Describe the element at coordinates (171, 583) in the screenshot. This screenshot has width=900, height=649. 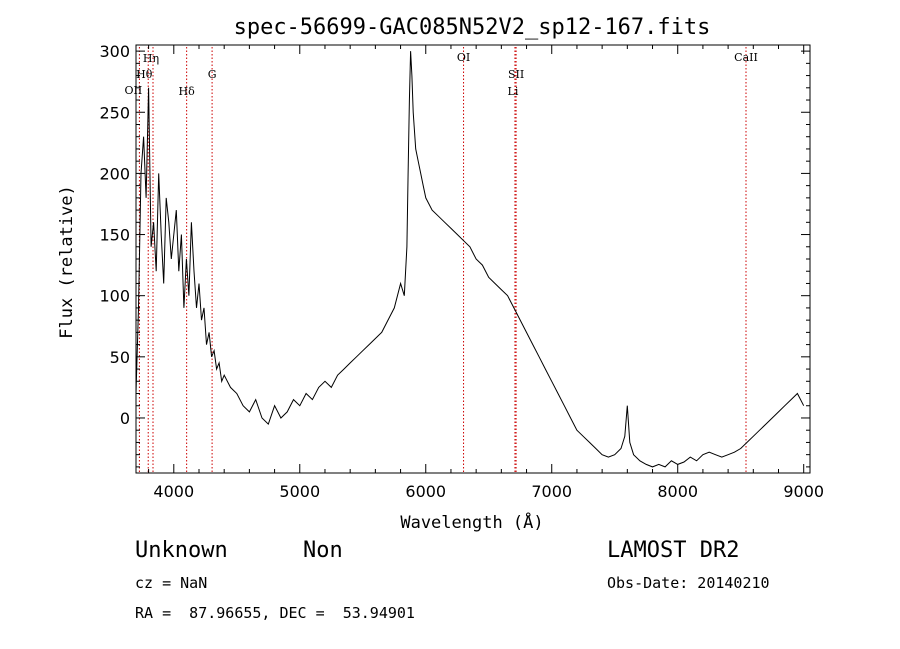
I see `redshift-label: cz = NaN` at that location.